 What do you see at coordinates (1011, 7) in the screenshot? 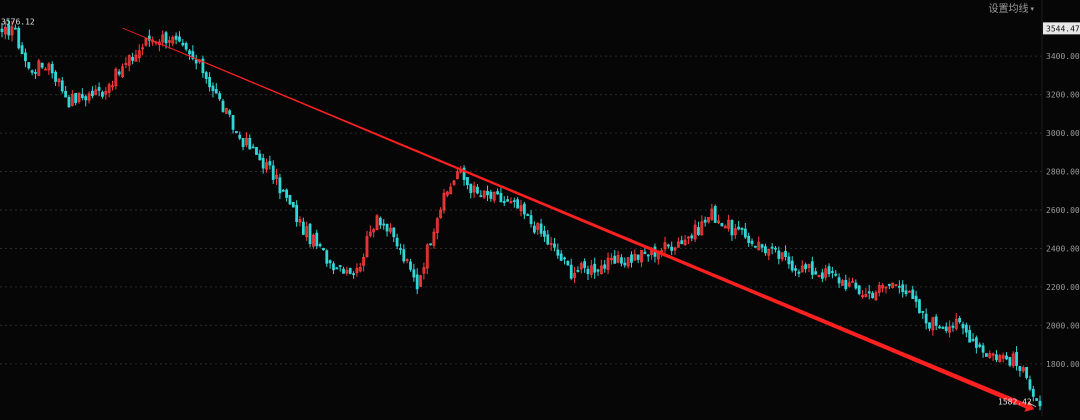
I see `ma-settings-button: 设置均线 ▾` at bounding box center [1011, 7].